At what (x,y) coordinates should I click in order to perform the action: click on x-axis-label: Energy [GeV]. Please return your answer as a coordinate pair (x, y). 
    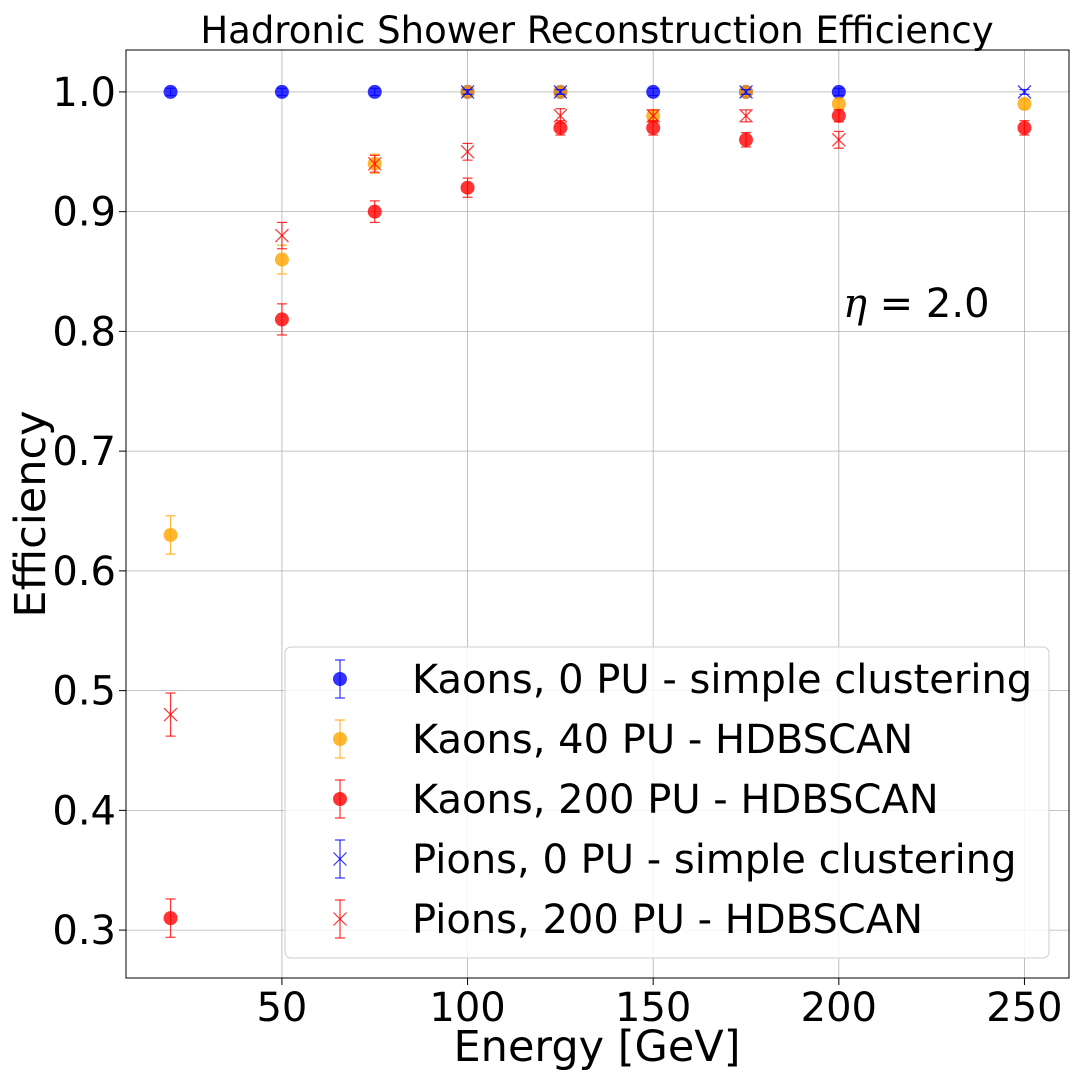
    Looking at the image, I should click on (597, 1047).